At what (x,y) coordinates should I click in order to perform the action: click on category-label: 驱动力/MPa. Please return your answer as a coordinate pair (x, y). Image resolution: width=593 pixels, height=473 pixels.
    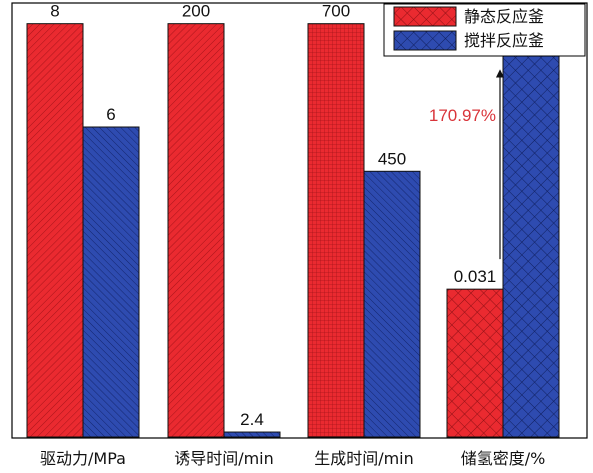
    Looking at the image, I should click on (83, 458).